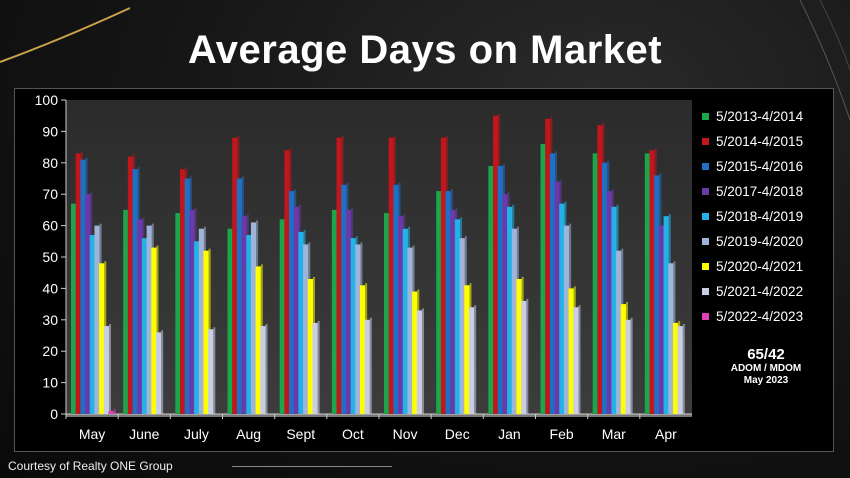 This screenshot has height=478, width=850. What do you see at coordinates (54, 414) in the screenshot?
I see `y-tick-label: 0` at bounding box center [54, 414].